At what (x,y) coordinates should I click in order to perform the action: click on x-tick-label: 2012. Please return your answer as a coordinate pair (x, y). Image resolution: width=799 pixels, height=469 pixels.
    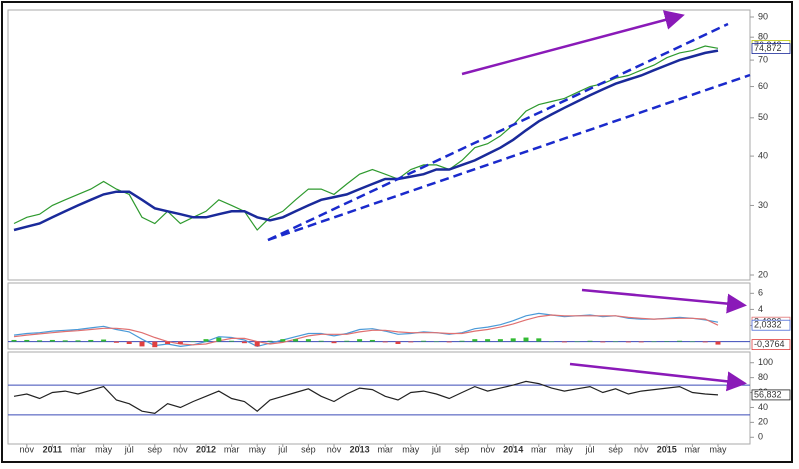
    Looking at the image, I should click on (206, 449).